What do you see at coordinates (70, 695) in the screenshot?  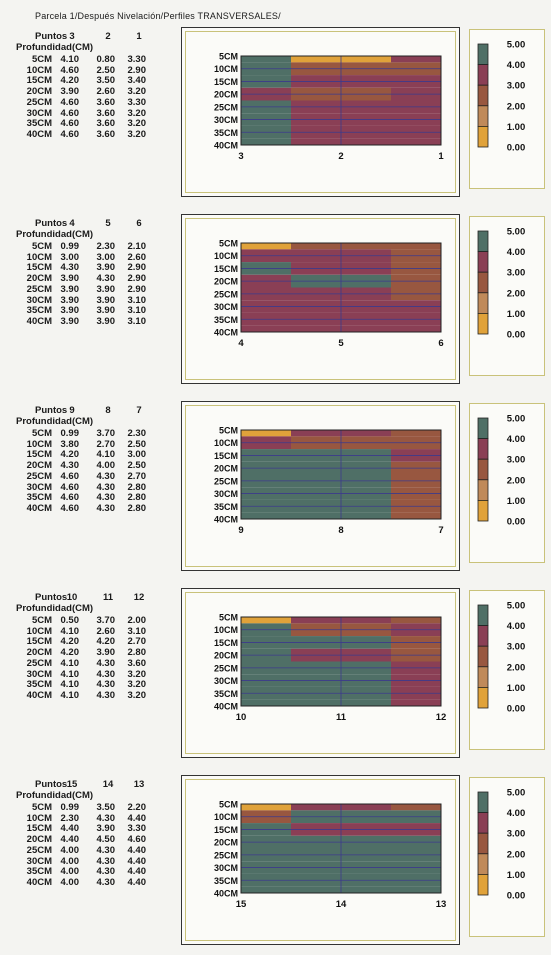 I see `table-value: 4.10` at bounding box center [70, 695].